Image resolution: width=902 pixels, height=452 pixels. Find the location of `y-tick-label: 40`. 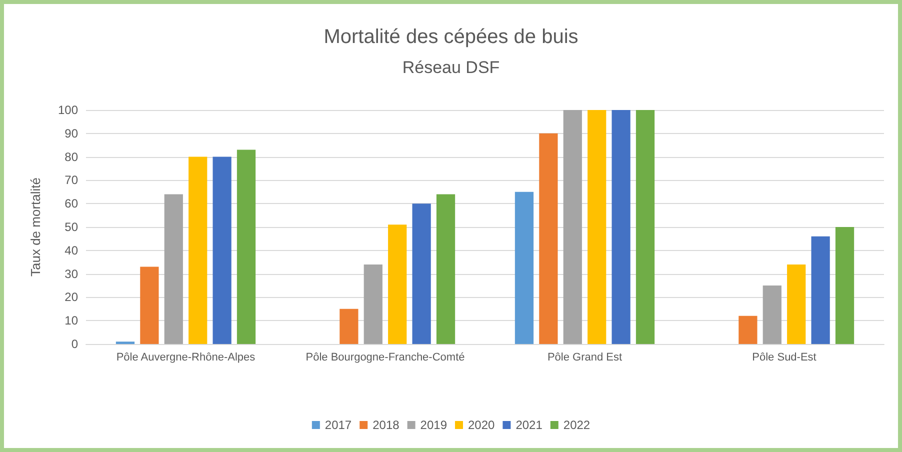

y-tick-label: 40 is located at coordinates (71, 250).